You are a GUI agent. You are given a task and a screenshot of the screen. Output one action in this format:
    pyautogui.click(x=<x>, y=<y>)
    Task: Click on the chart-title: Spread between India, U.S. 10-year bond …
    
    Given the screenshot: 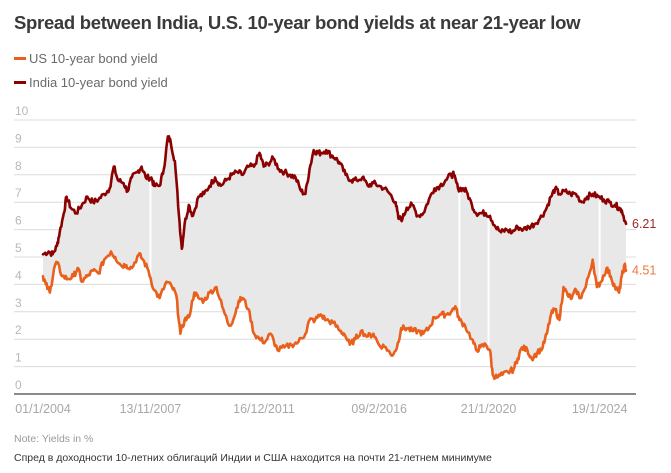 What is the action you would take?
    pyautogui.click(x=297, y=22)
    